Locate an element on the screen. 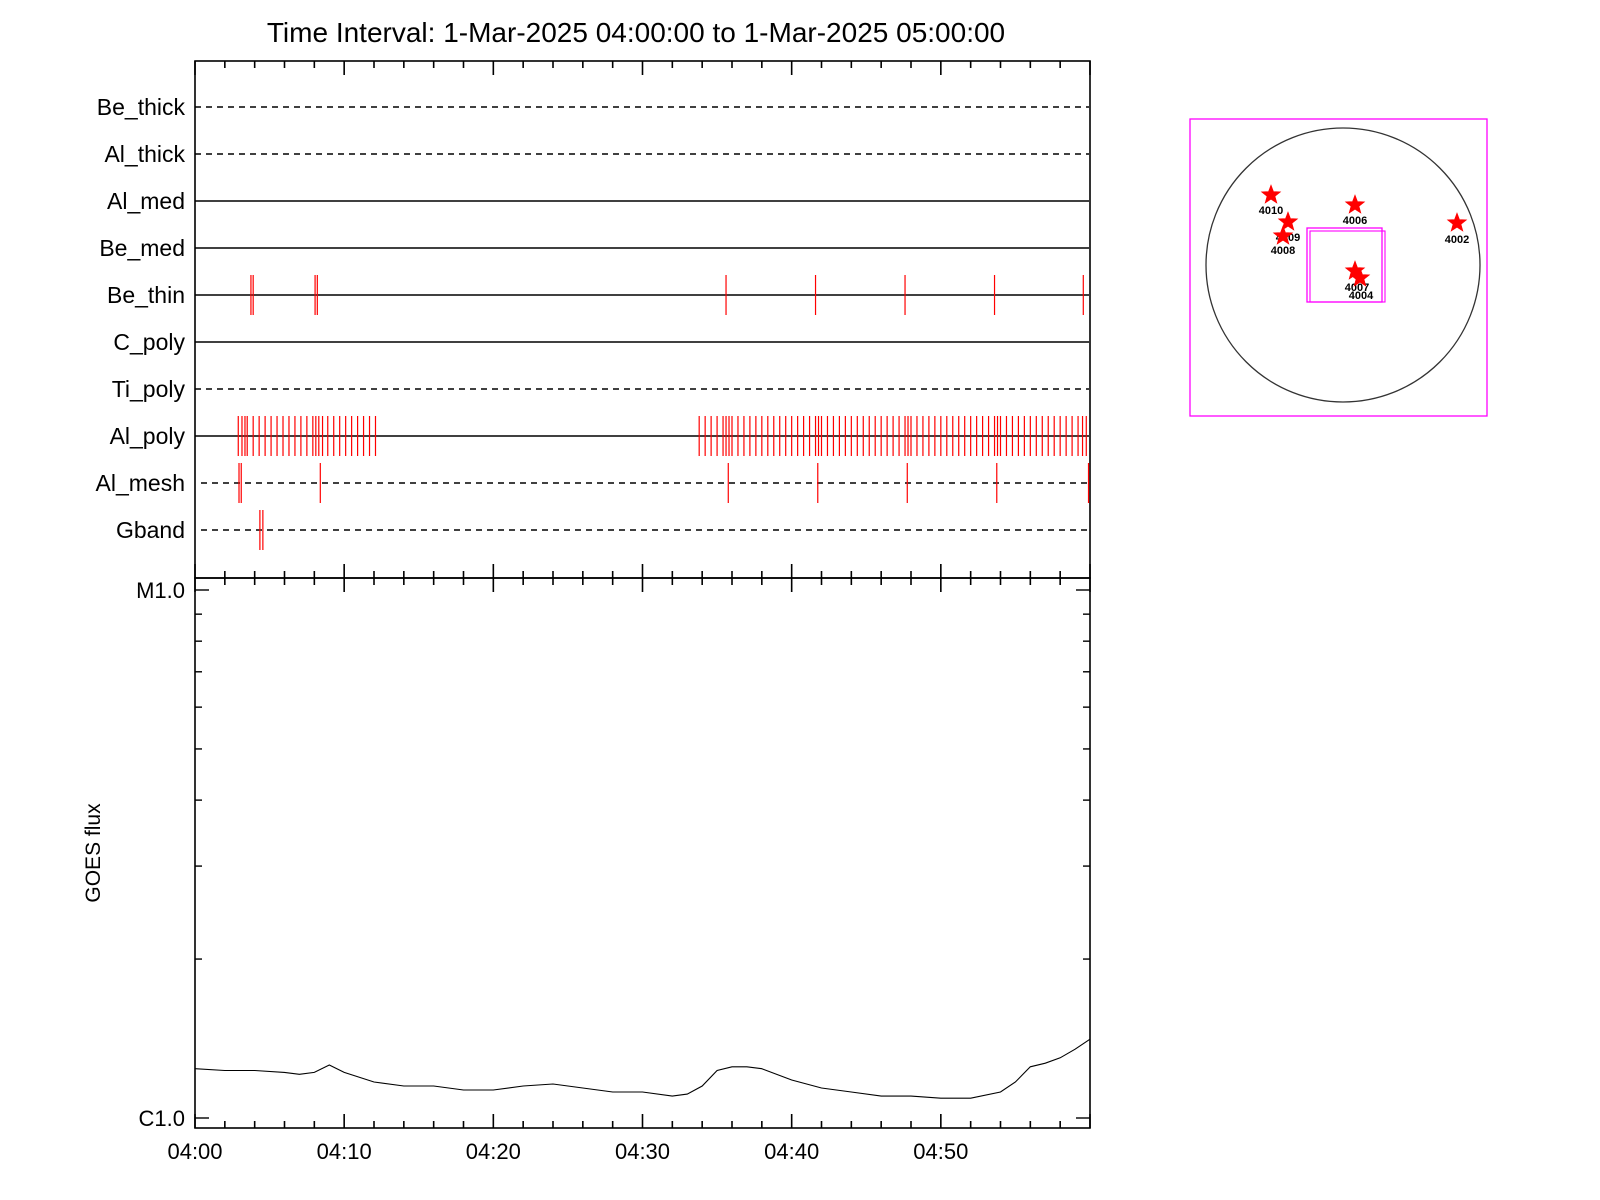 Image resolution: width=1600 pixels, height=1200 pixels. active-region-label: 4006 is located at coordinates (1355, 221).